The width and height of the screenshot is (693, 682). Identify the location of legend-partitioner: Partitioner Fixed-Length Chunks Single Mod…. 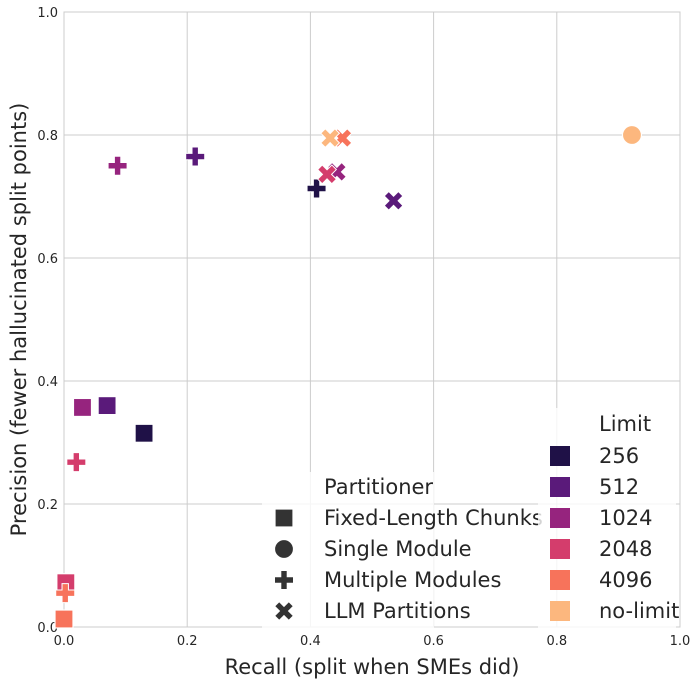
(402, 552).